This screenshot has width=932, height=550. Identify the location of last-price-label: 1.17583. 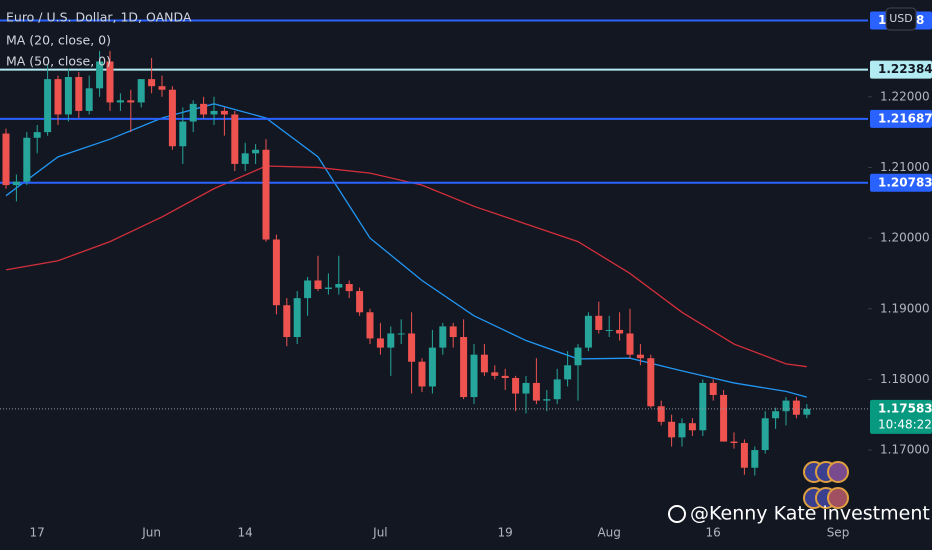
(905, 408).